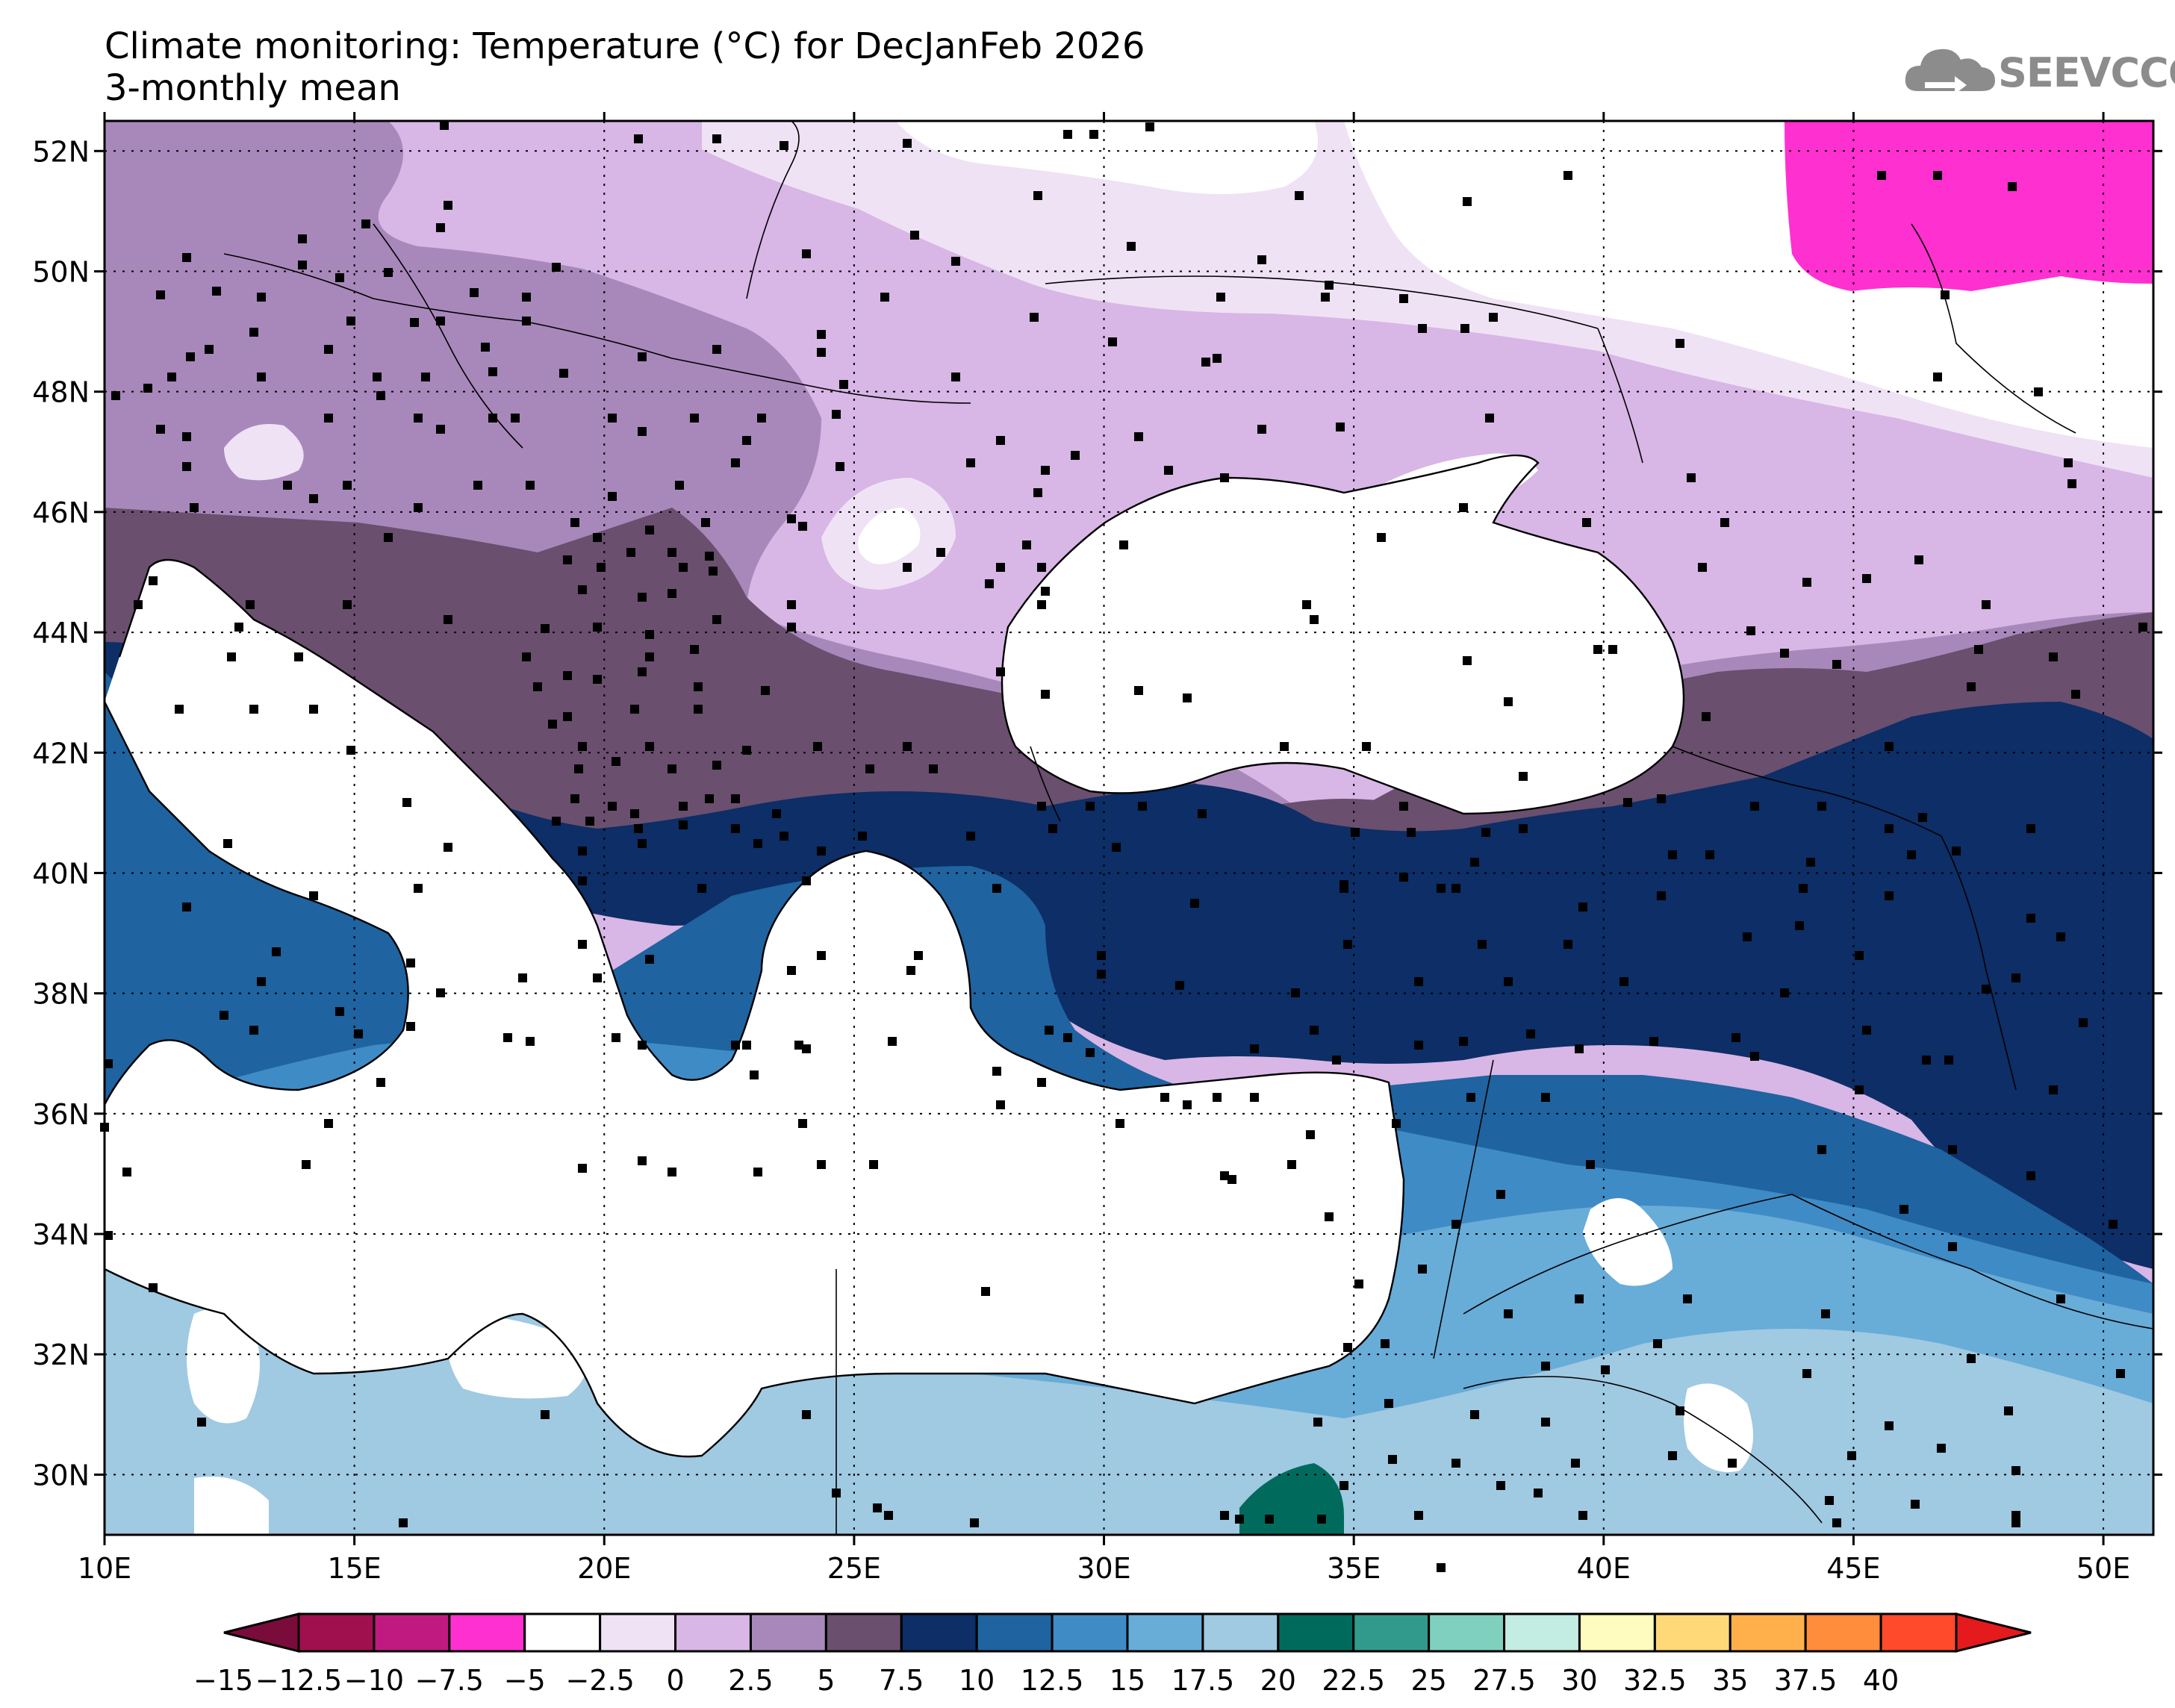  I want to click on black-sea, so click(1343, 634).